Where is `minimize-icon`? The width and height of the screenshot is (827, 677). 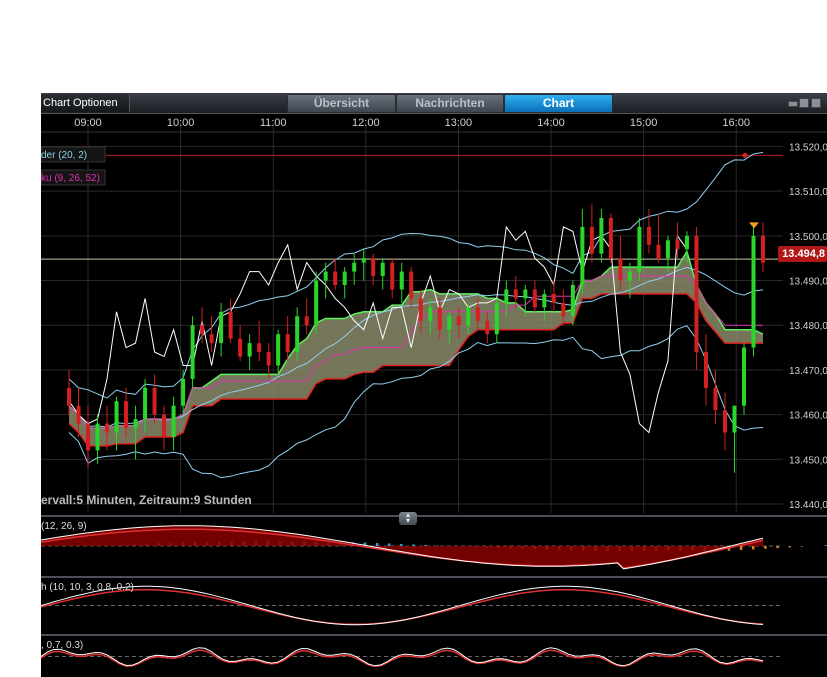 minimize-icon is located at coordinates (793, 104).